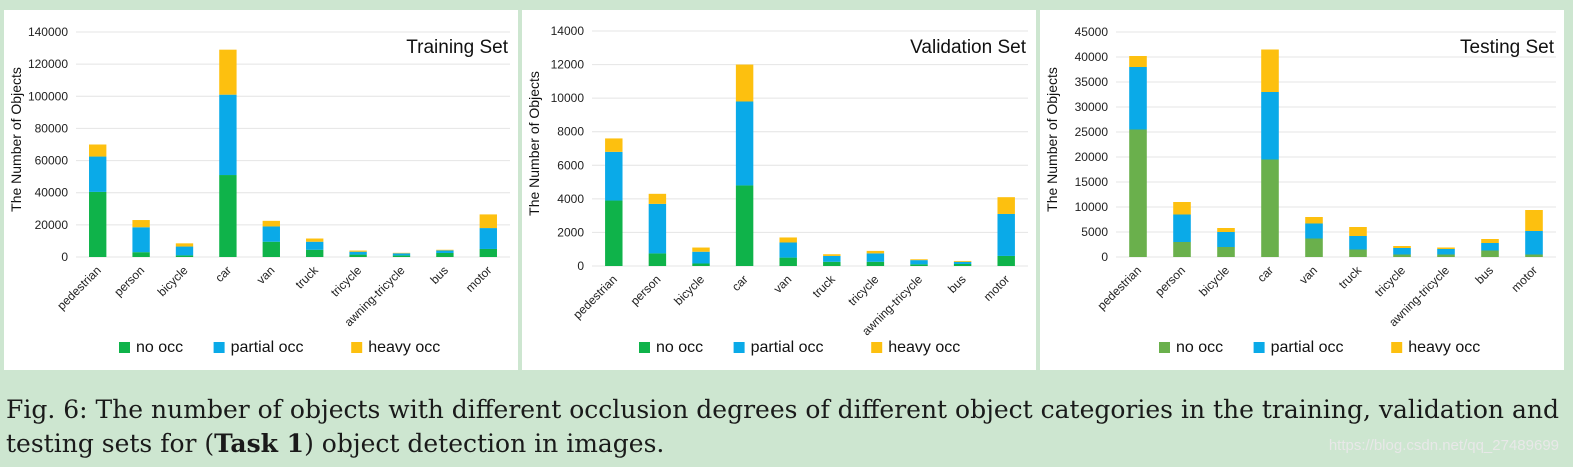 The width and height of the screenshot is (1573, 467). What do you see at coordinates (1443, 445) in the screenshot?
I see `watermark: https://blog.csdn.net/qq_27489699` at bounding box center [1443, 445].